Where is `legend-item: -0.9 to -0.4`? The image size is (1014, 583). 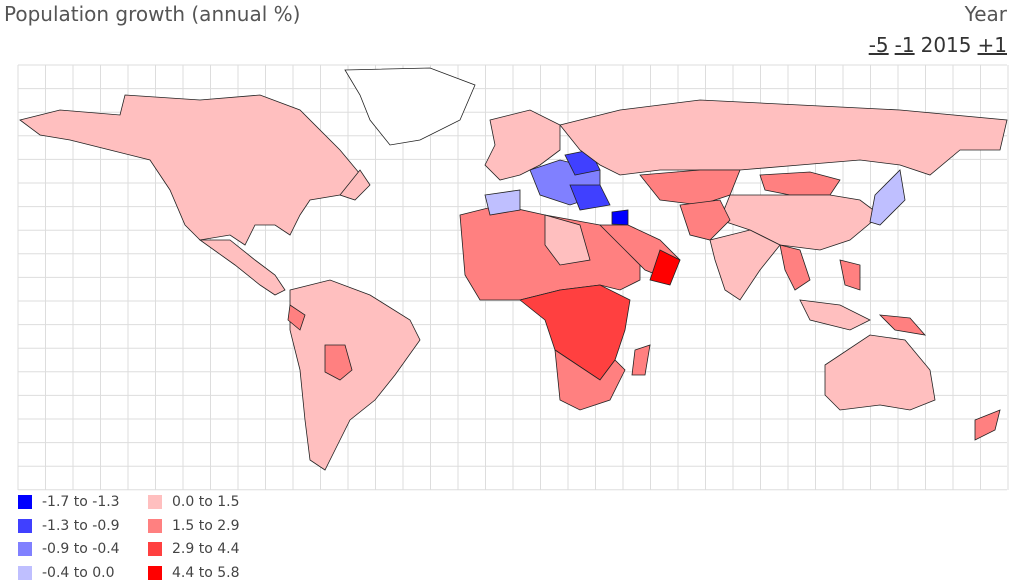 legend-item: -0.9 to -0.4 is located at coordinates (69, 549).